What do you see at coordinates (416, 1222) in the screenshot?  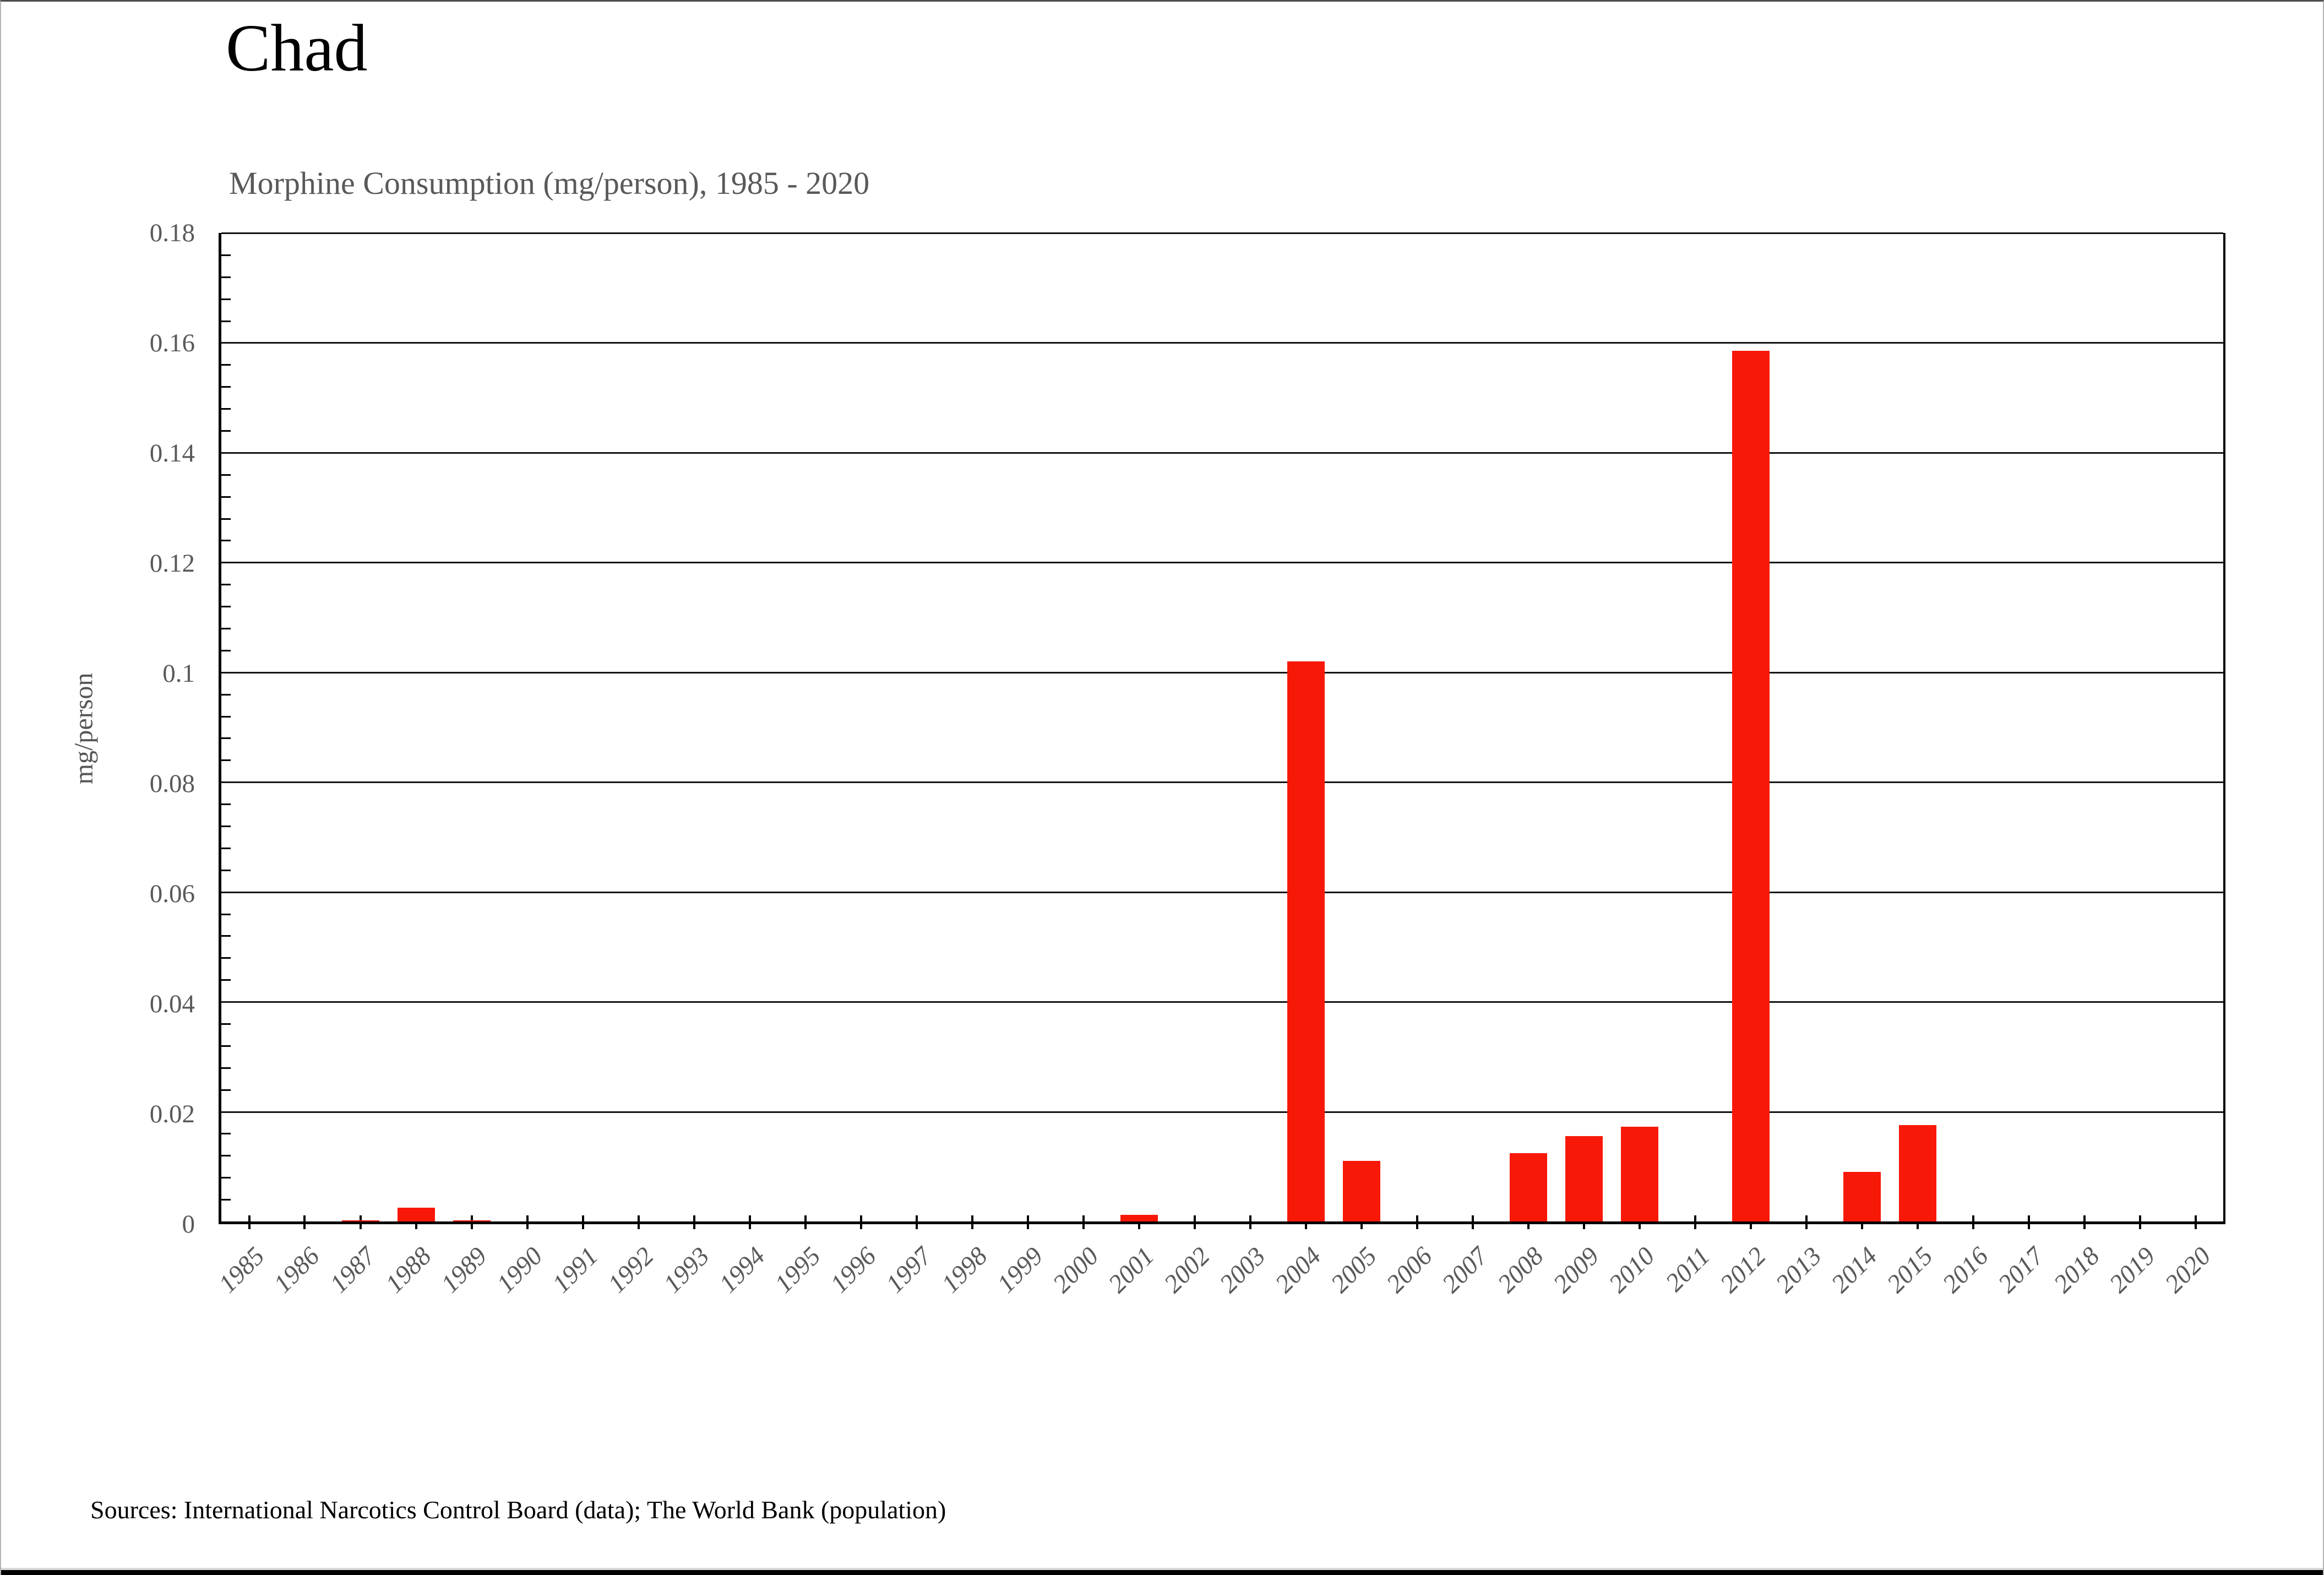 I see `x-tick-1988` at bounding box center [416, 1222].